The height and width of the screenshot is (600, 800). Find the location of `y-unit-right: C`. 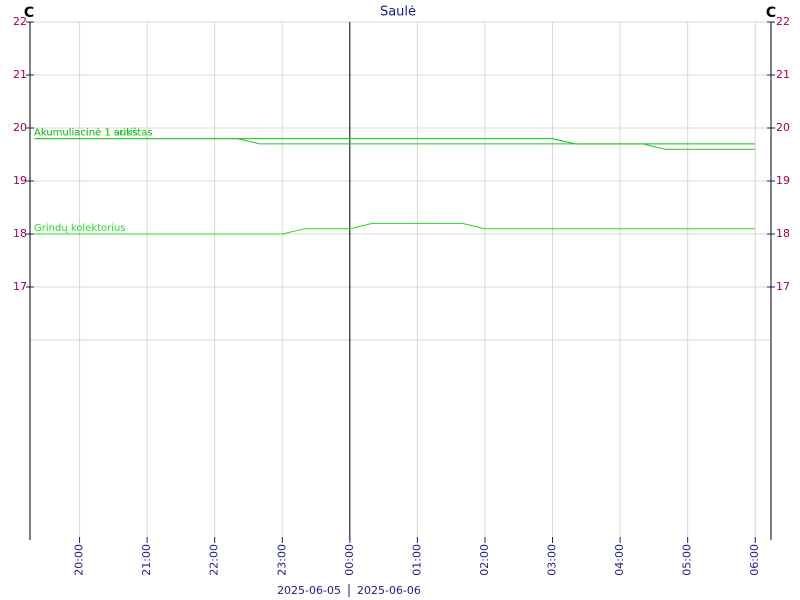

y-unit-right: C is located at coordinates (771, 13).